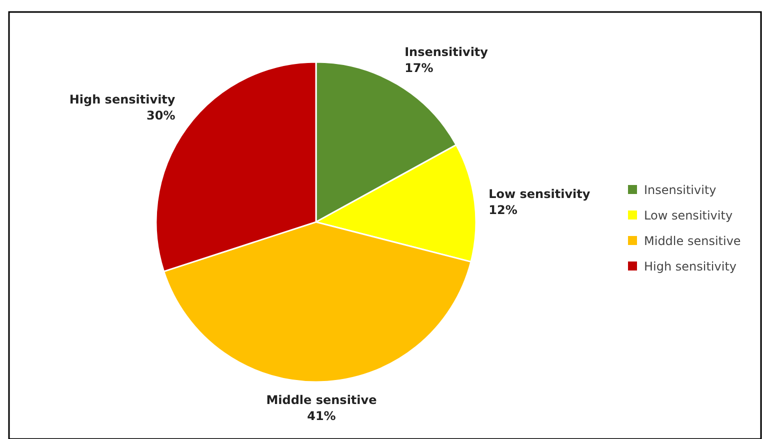 The height and width of the screenshot is (439, 762). Describe the element at coordinates (161, 115) in the screenshot. I see `data-label: 30%` at that location.